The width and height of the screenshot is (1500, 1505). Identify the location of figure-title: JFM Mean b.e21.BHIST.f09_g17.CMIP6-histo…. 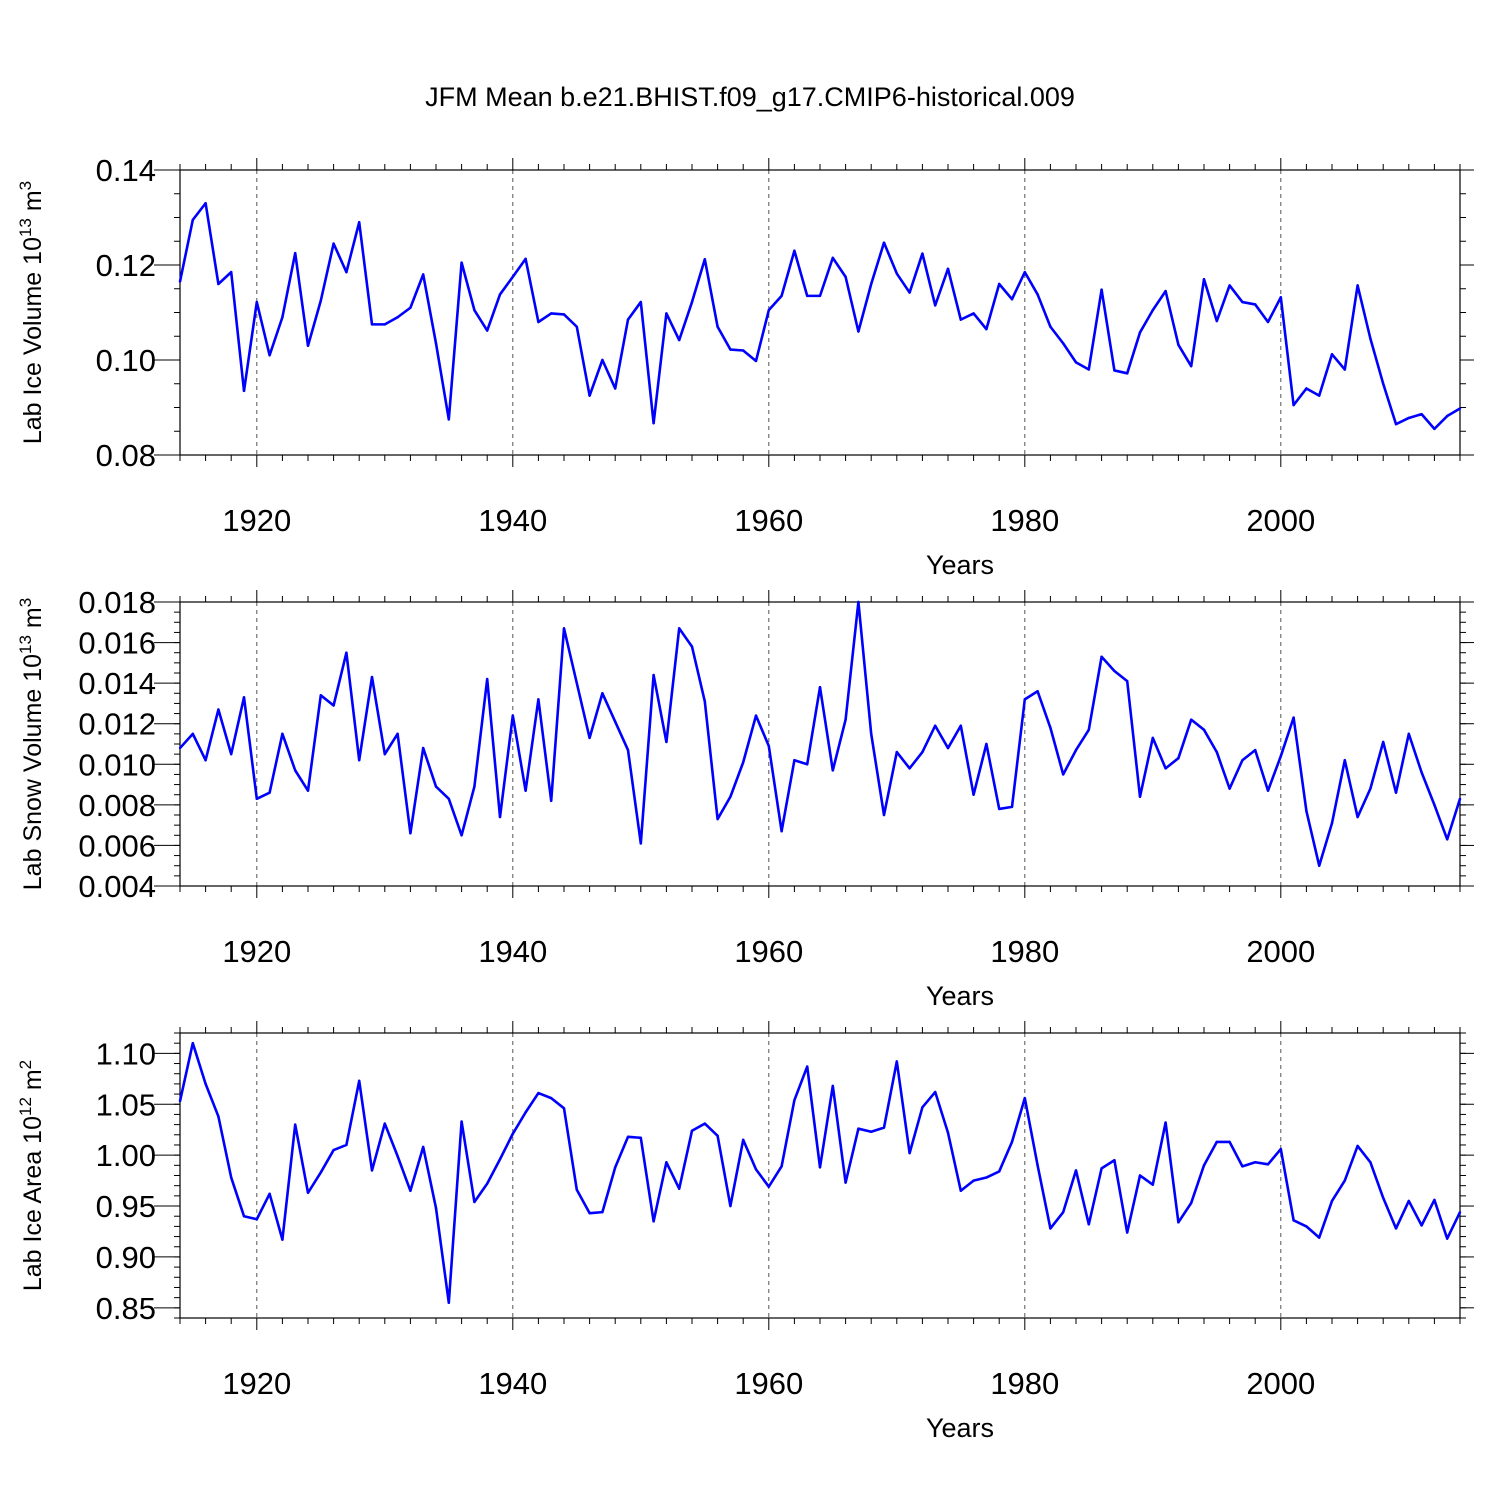
(750, 97).